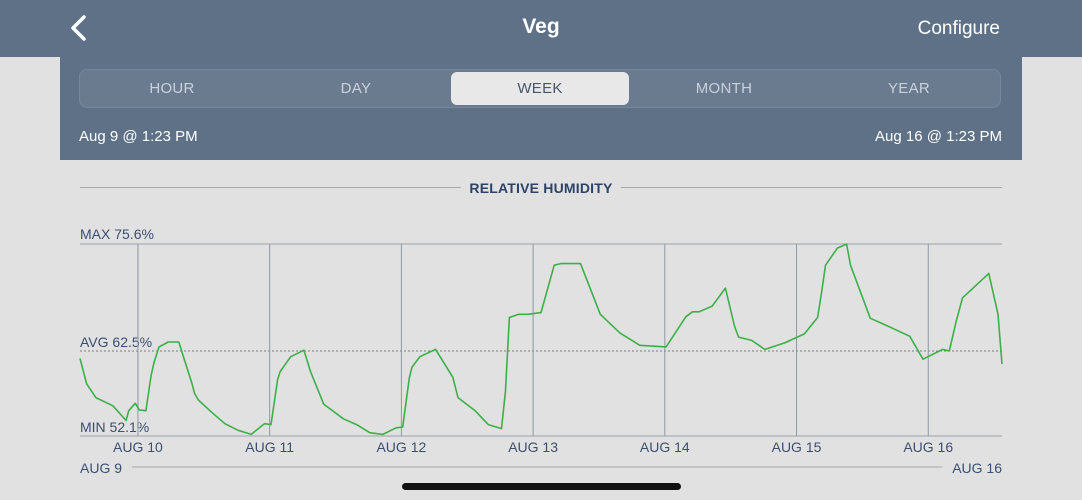 The width and height of the screenshot is (1082, 500). I want to click on page-title: Veg, so click(541, 26).